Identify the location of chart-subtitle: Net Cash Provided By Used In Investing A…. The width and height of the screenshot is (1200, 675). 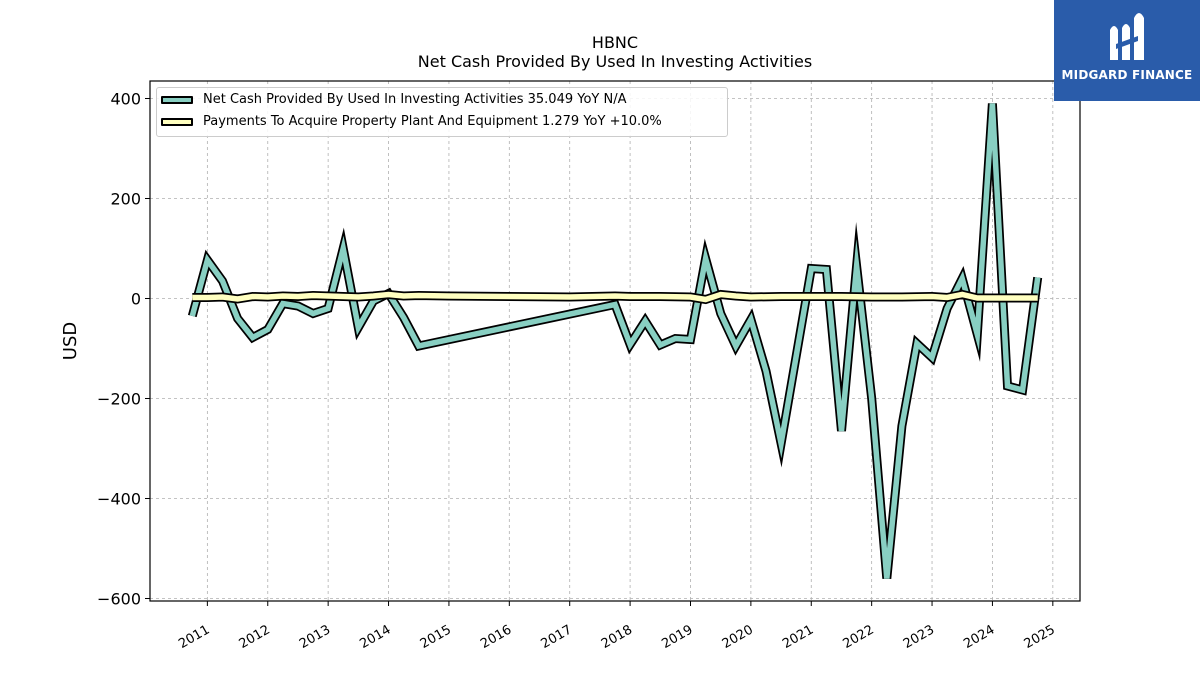
(615, 61).